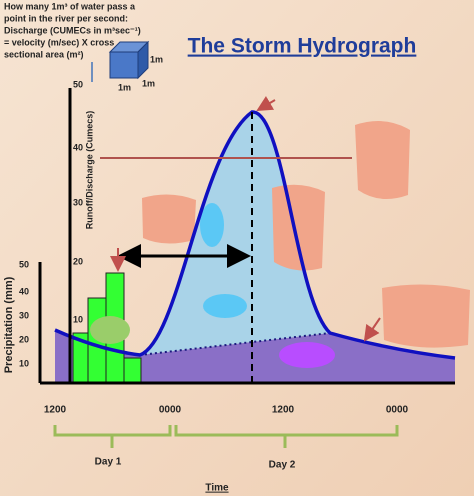 This screenshot has width=474, height=501. Describe the element at coordinates (89, 170) in the screenshot. I see `runoff-label: Runoff/Discharge (Cumecs)` at that location.